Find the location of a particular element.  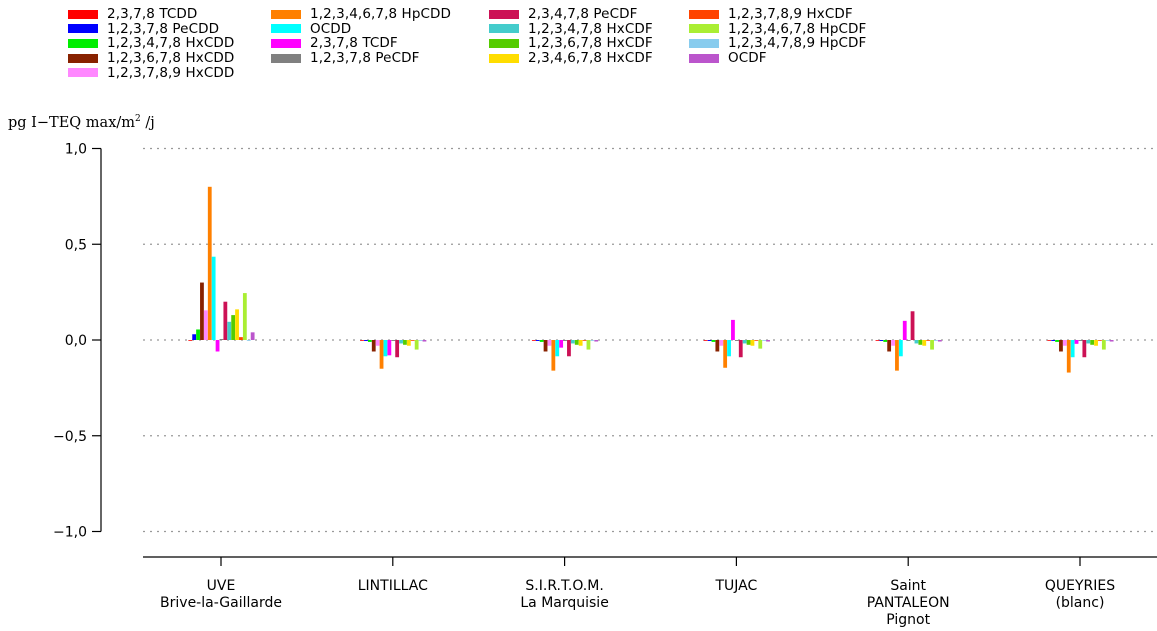

y-axis-label-text: pg I−TEQ max/m is located at coordinates (72, 122).